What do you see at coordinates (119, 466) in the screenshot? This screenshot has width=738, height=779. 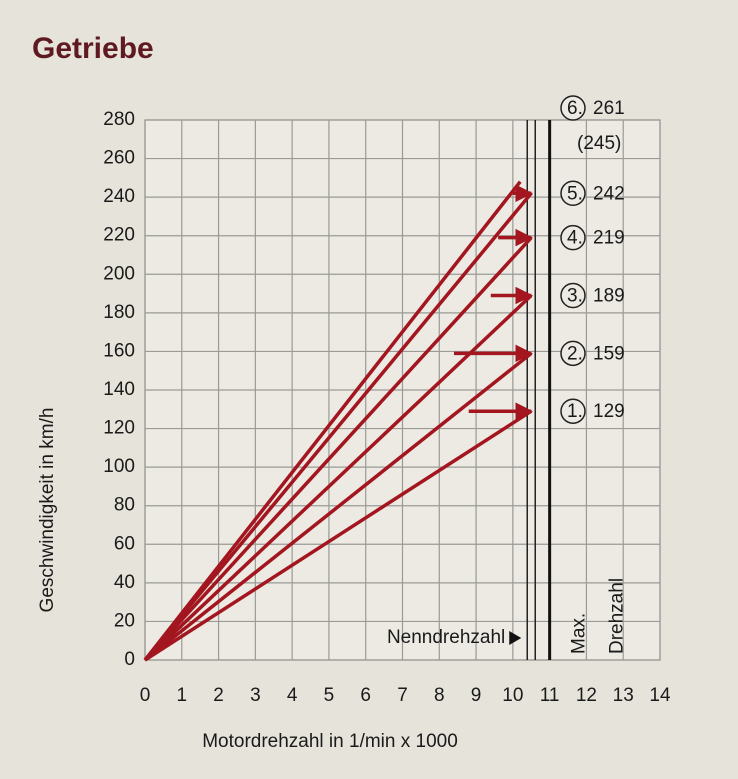 I see `y-tick-label: 100` at bounding box center [119, 466].